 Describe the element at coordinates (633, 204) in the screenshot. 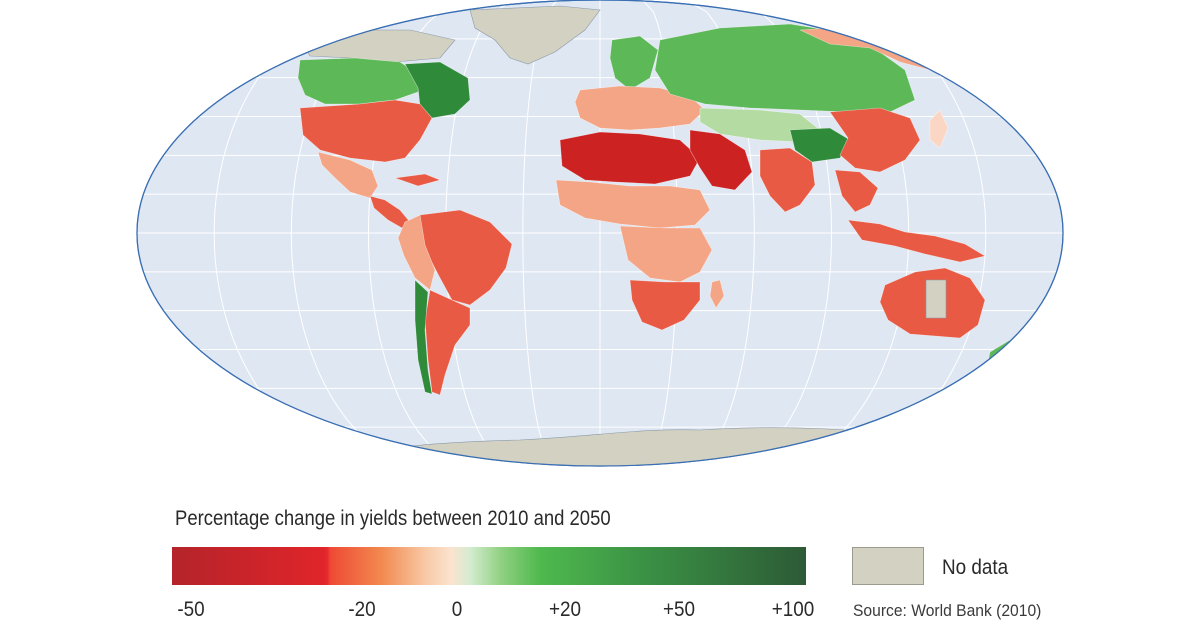

I see `region-sahel` at that location.